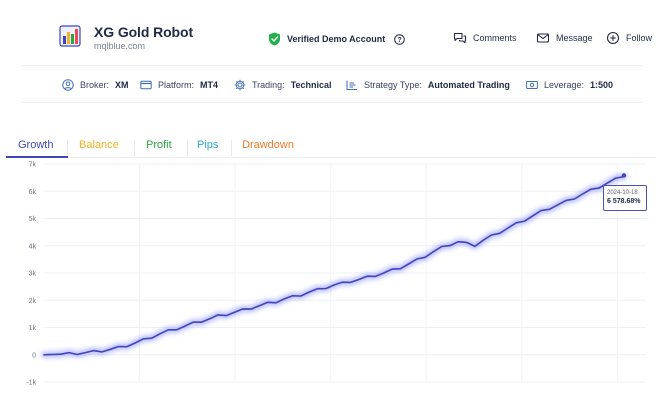 Image resolution: width=670 pixels, height=400 pixels. Describe the element at coordinates (33, 301) in the screenshot. I see `y-tick-label: 2k` at that location.